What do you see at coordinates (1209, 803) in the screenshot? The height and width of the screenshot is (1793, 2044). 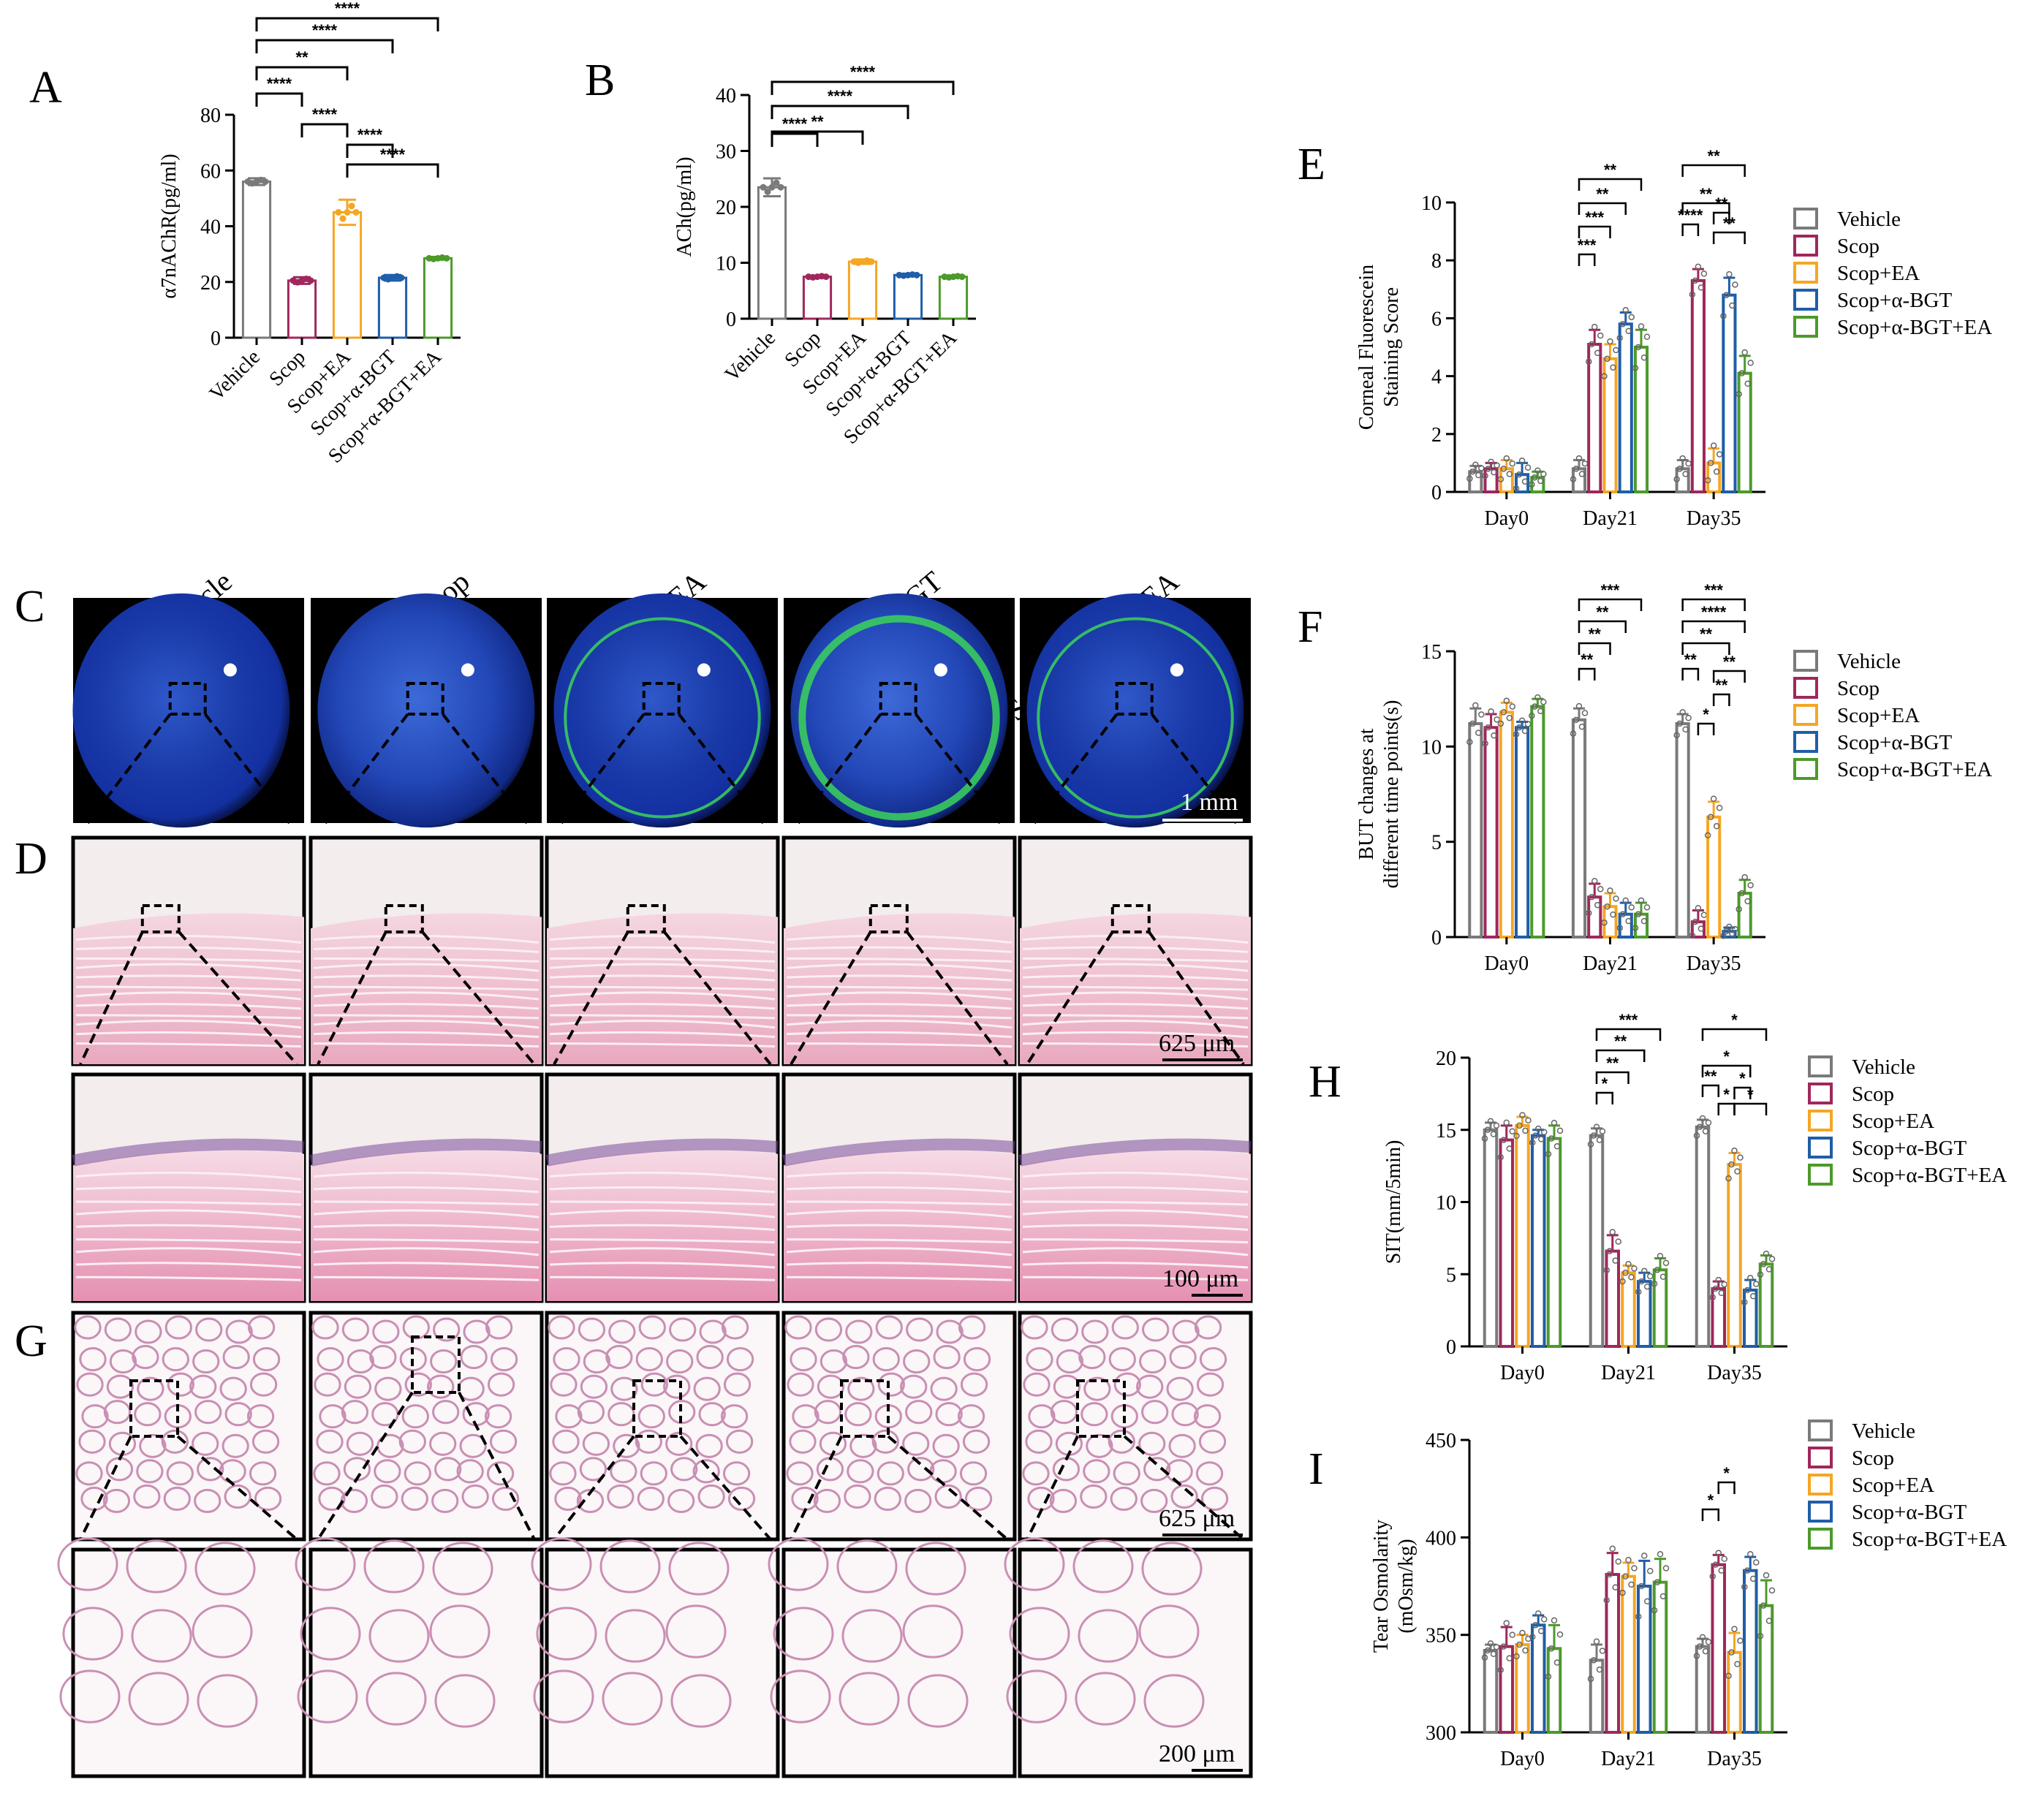 I see `scale-bar-label: 1 mm` at bounding box center [1209, 803].